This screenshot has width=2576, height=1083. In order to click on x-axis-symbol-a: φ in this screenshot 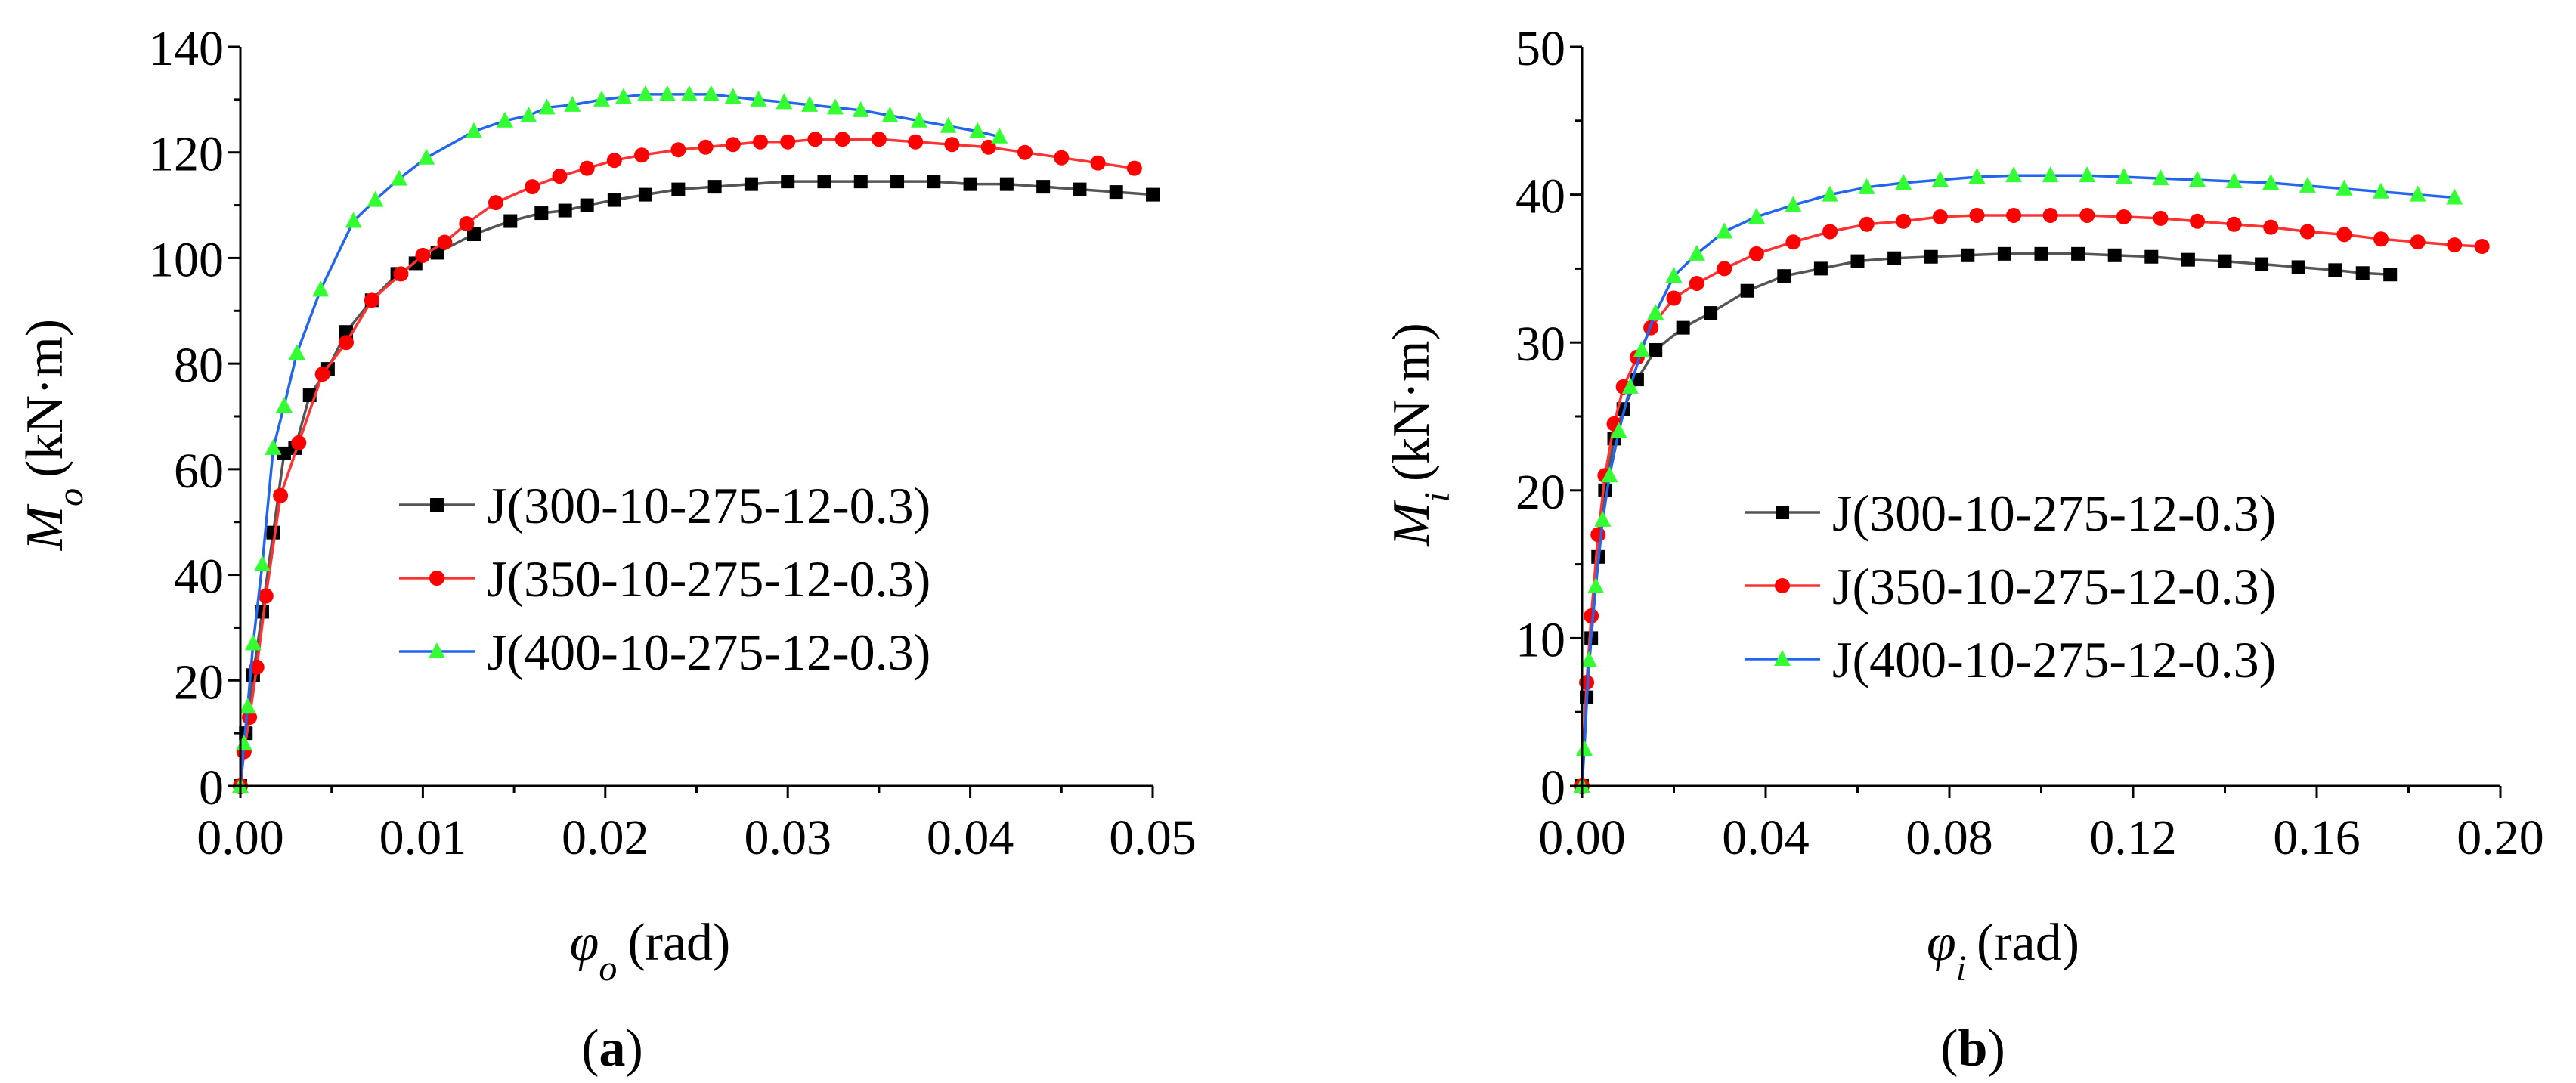, I will do `click(584, 943)`.